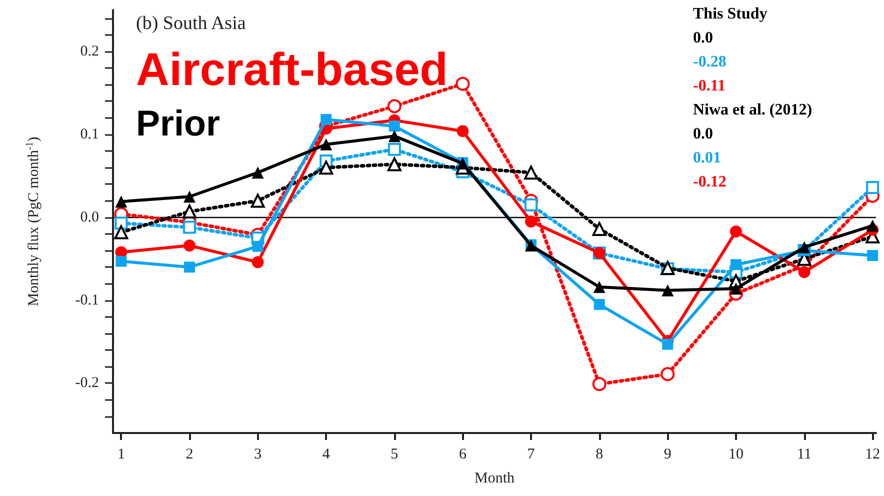 The image size is (884, 496). I want to click on annotation: -0.12, so click(709, 182).